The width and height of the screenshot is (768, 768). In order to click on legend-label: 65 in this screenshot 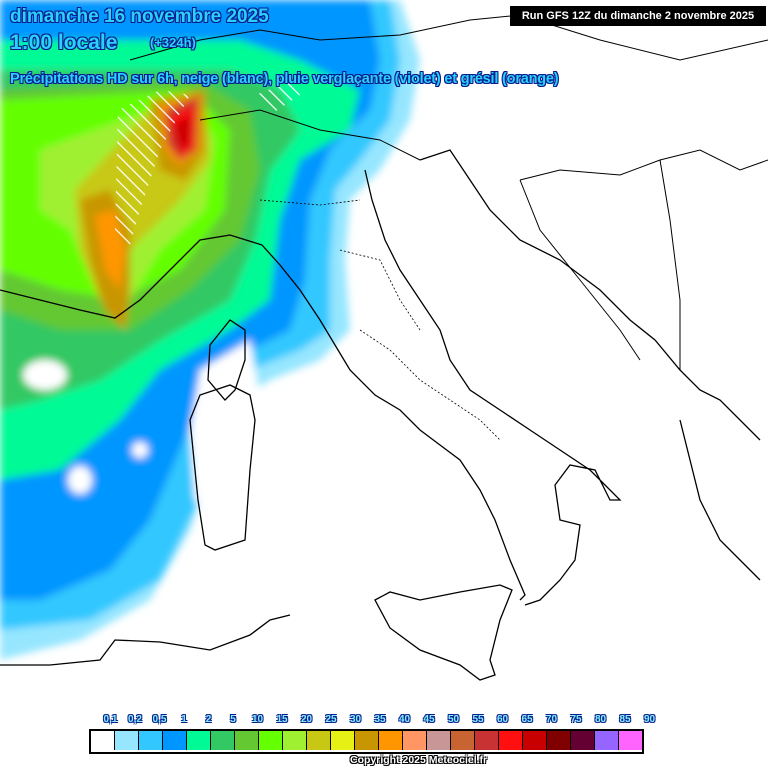, I will do `click(527, 719)`.